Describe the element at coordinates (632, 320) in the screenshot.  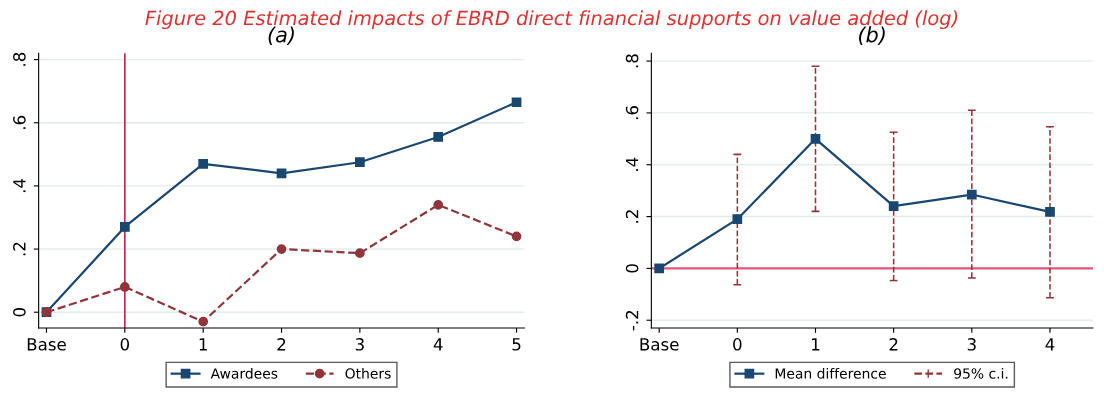
I see `y-tick-label: -.2` at that location.